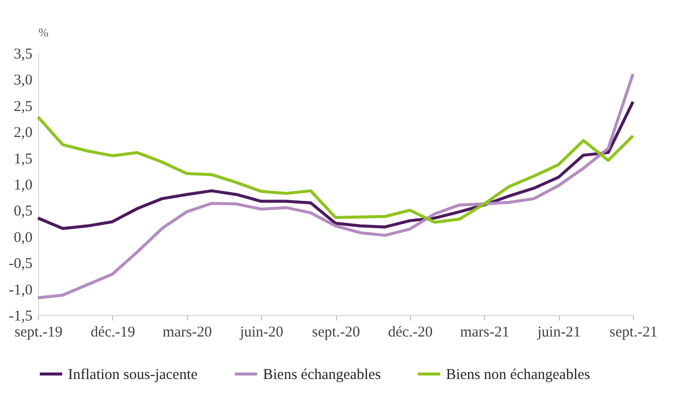 This screenshot has height=405, width=681. What do you see at coordinates (20, 316) in the screenshot?
I see `y-tick-label: -1,5` at bounding box center [20, 316].